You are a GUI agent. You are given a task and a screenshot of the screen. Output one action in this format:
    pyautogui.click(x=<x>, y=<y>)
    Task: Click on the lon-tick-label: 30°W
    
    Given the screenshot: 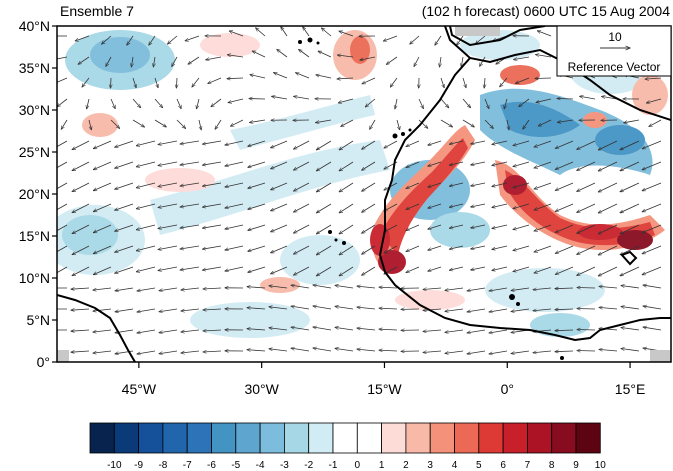 What is the action you would take?
    pyautogui.click(x=261, y=389)
    